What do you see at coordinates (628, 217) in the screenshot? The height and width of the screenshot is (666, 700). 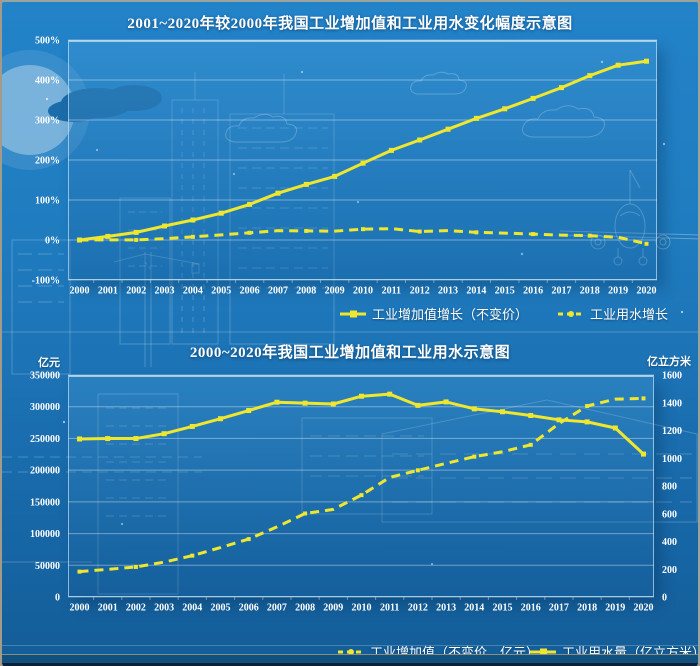 I see `airplane-icon` at bounding box center [628, 217].